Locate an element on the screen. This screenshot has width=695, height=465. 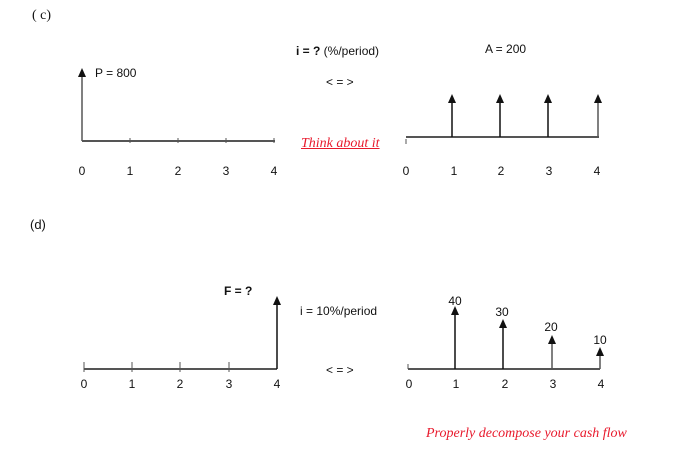
timeline-c-left is located at coordinates (176, 105).